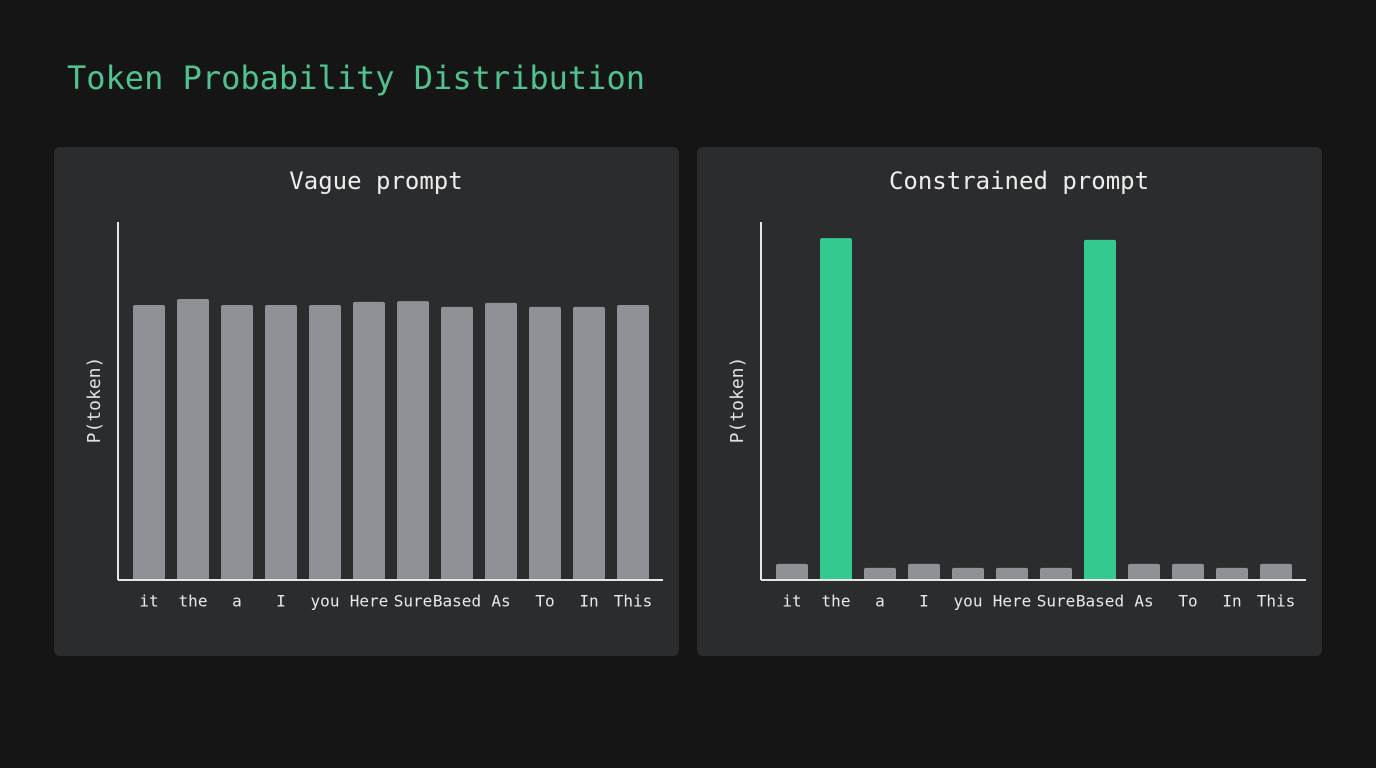  Describe the element at coordinates (375, 181) in the screenshot. I see `chart-title: Vague prompt` at that location.